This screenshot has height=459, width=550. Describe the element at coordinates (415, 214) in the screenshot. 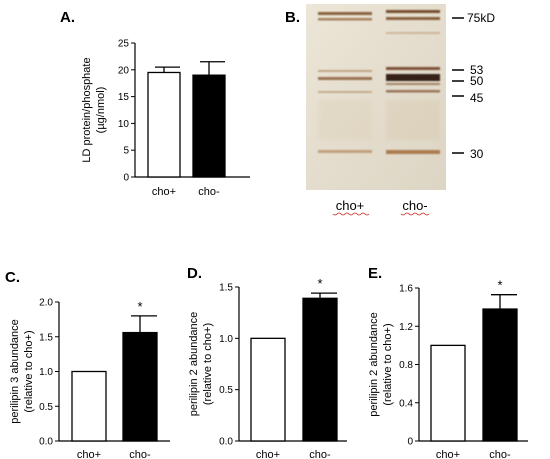

I see `gel-lane-label-2-underline` at that location.